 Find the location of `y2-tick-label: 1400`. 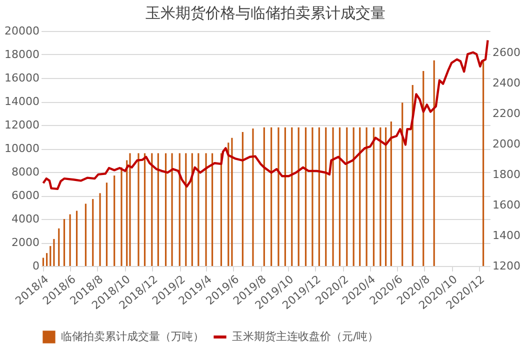

y2-tick-label: 1400 is located at coordinates (506, 235).